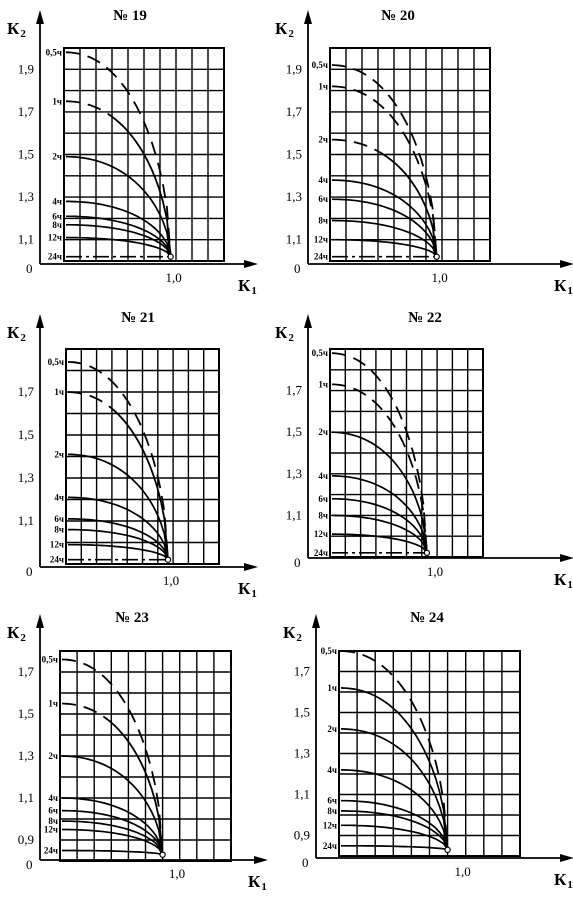 The width and height of the screenshot is (573, 905). What do you see at coordinates (302, 835) in the screenshot?
I see `y-tick-label: 0,9` at bounding box center [302, 835].